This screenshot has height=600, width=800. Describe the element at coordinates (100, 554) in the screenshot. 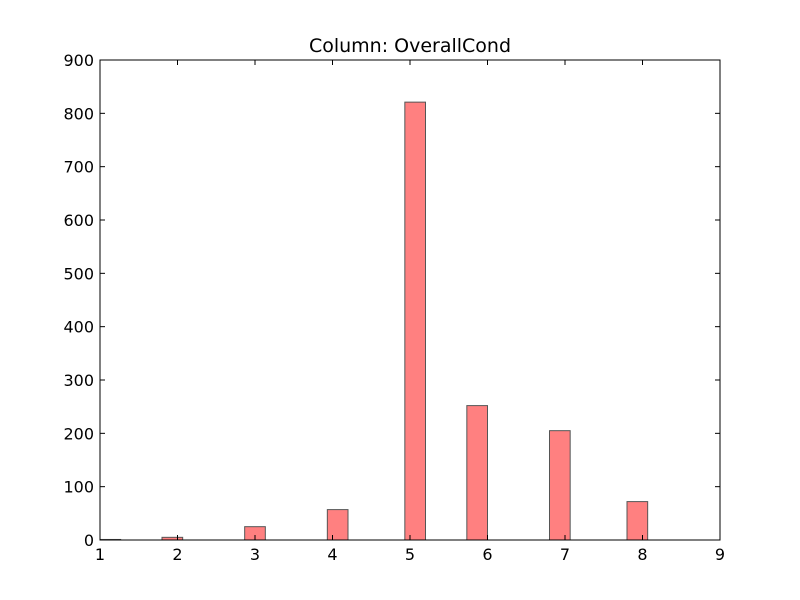

I see `x-tick-label: 1` at that location.